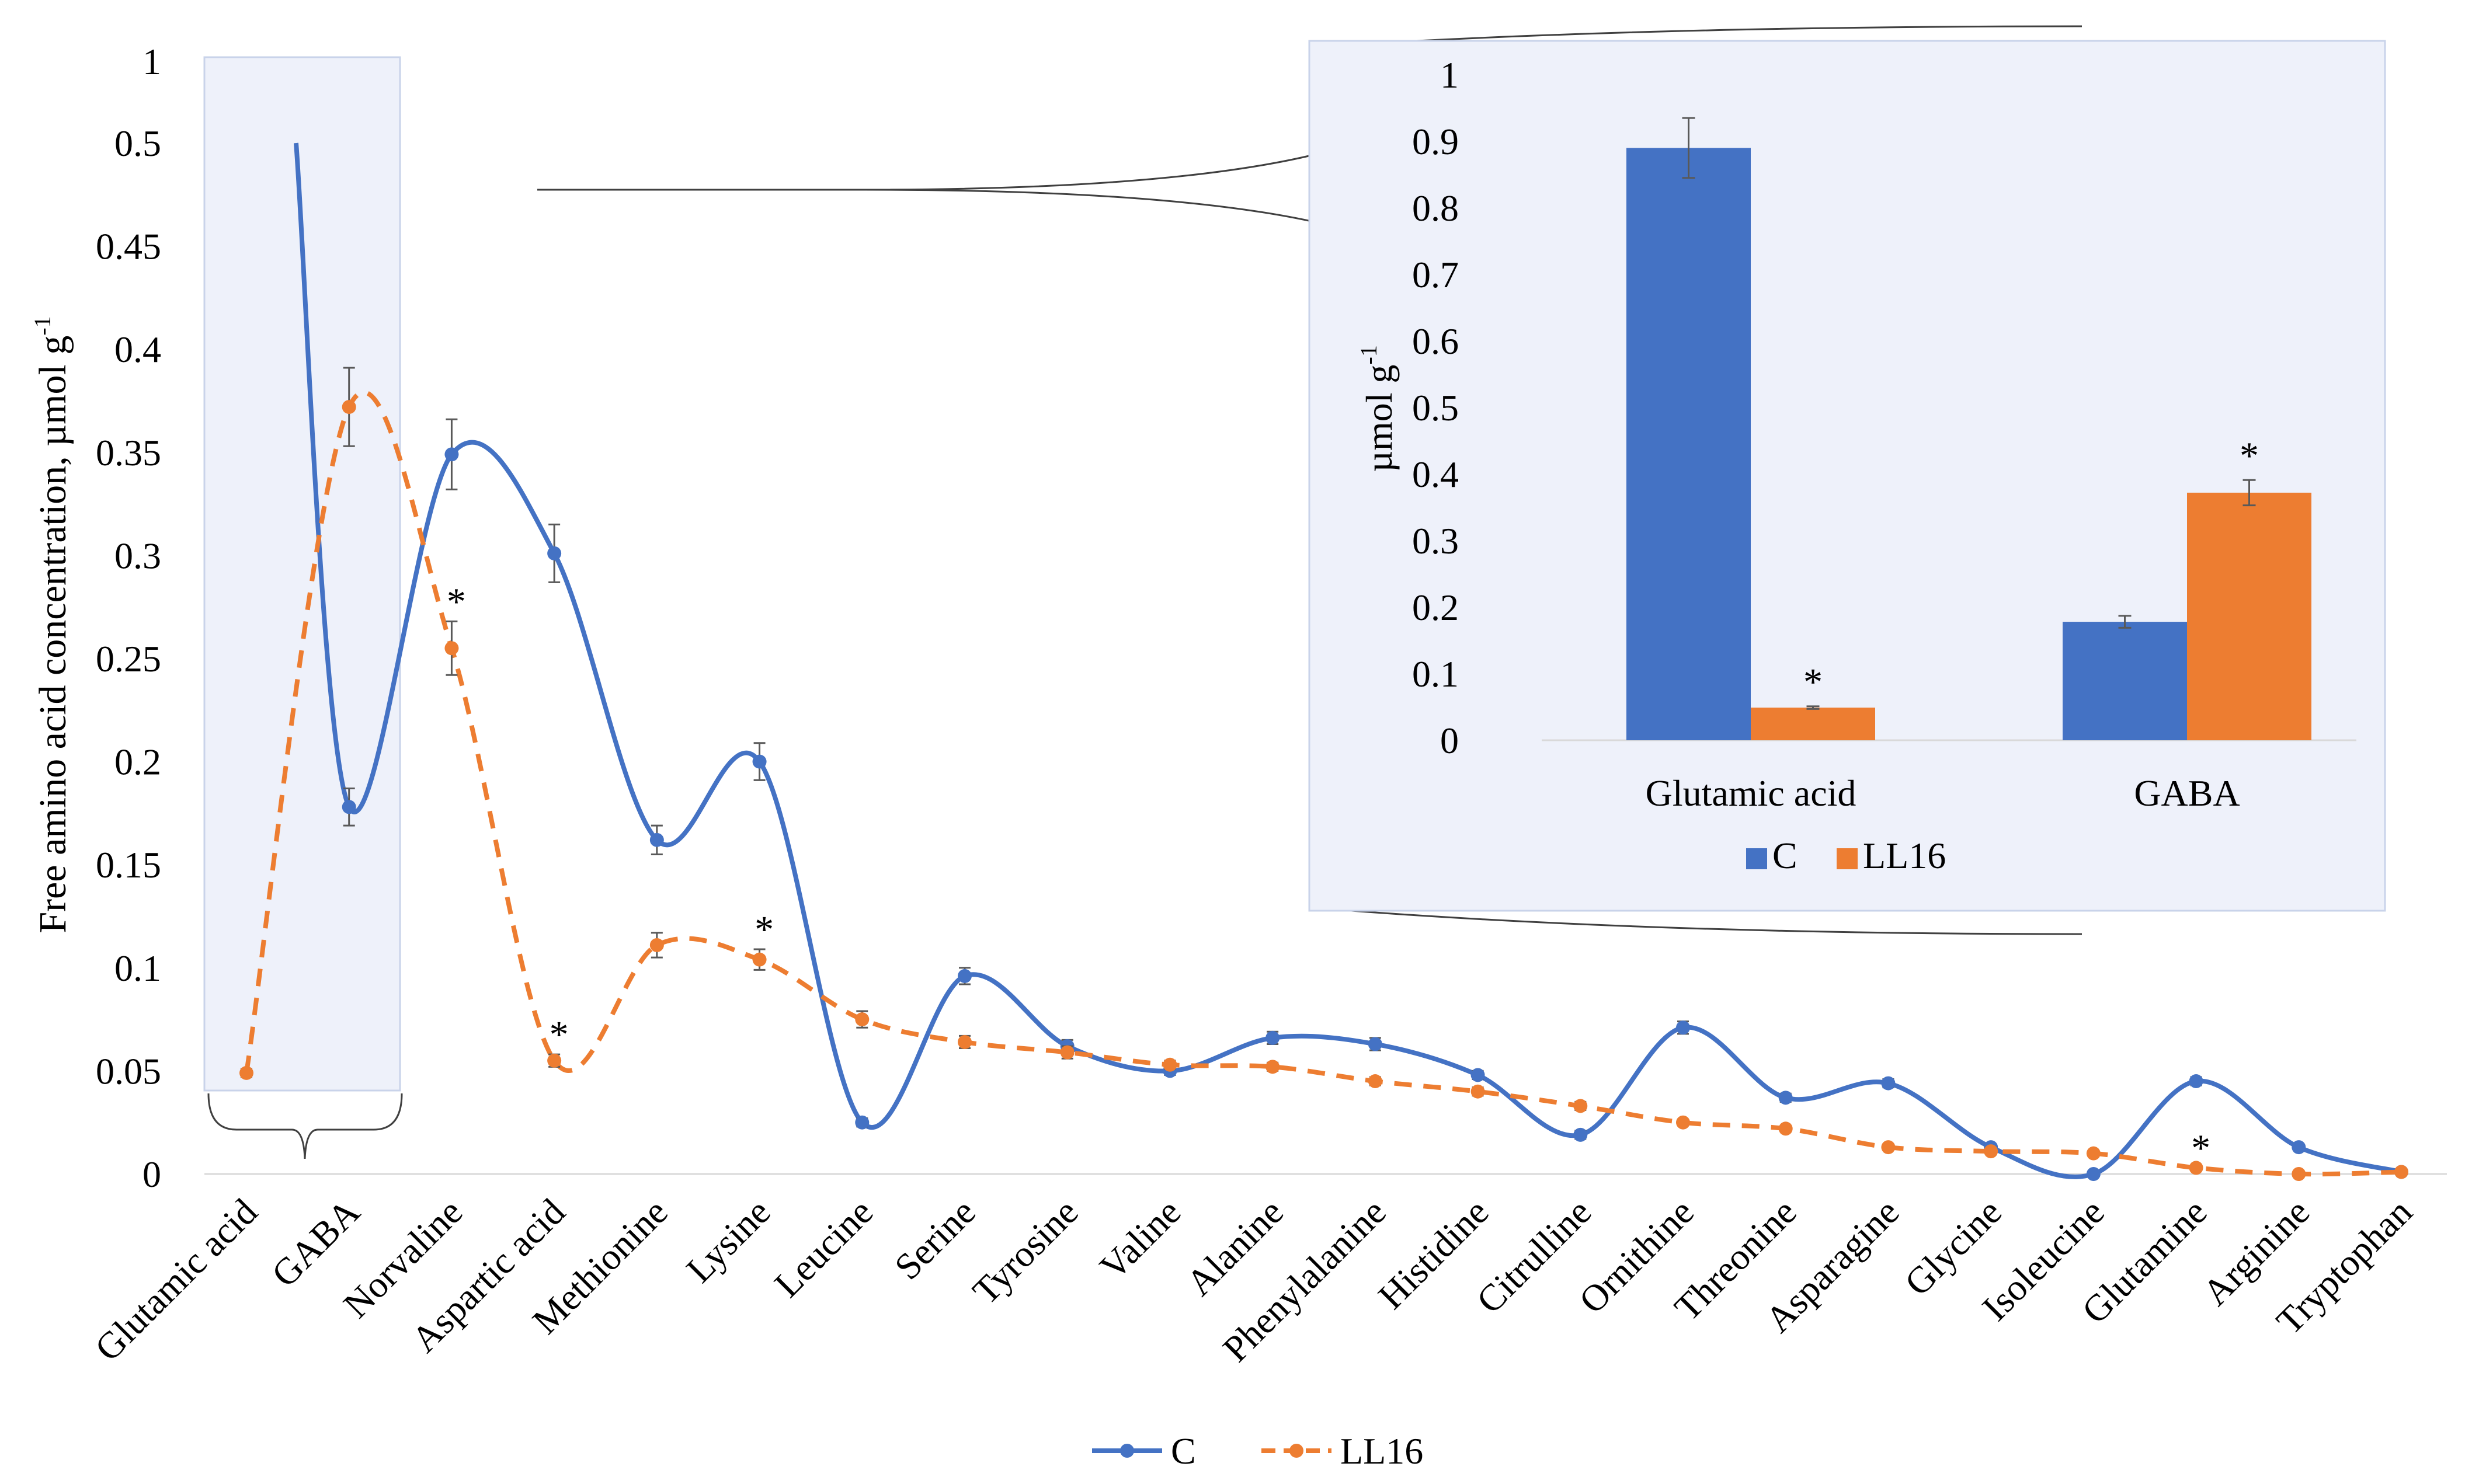  What do you see at coordinates (2299, 1147) in the screenshot?
I see `point-c-arginine` at bounding box center [2299, 1147].